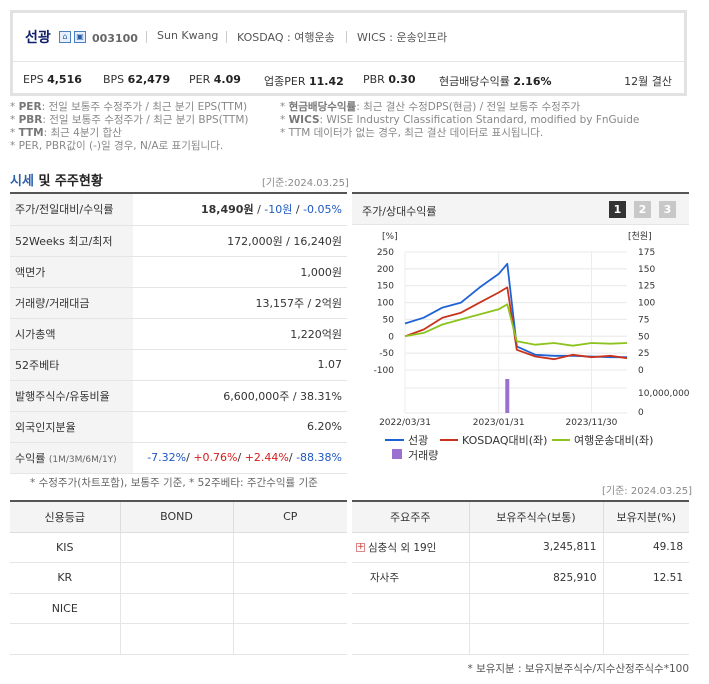 This screenshot has height=684, width=709. Describe the element at coordinates (65, 37) in the screenshot. I see `home-icon: ⌂` at that location.